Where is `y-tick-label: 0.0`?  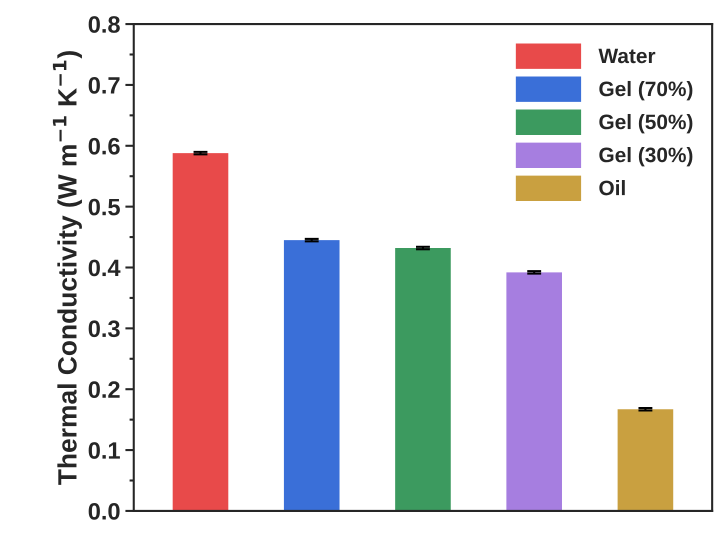
y-tick-label: 0.0 is located at coordinates (104, 511).